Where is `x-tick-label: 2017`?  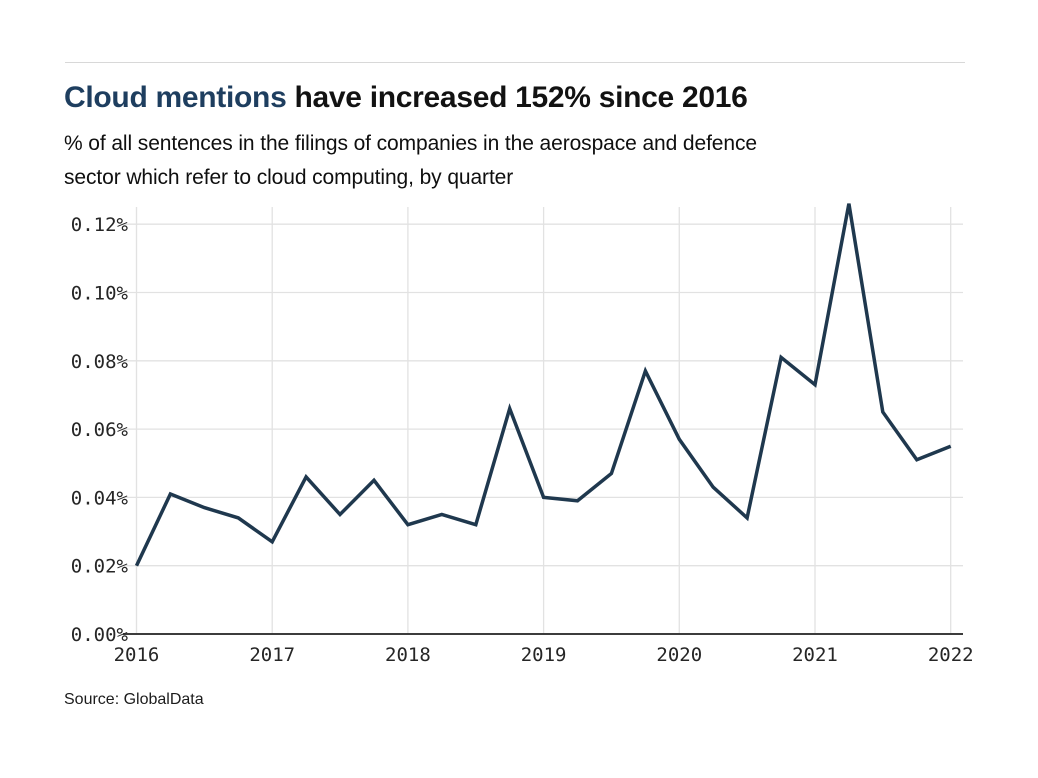 x-tick-label: 2017 is located at coordinates (272, 655).